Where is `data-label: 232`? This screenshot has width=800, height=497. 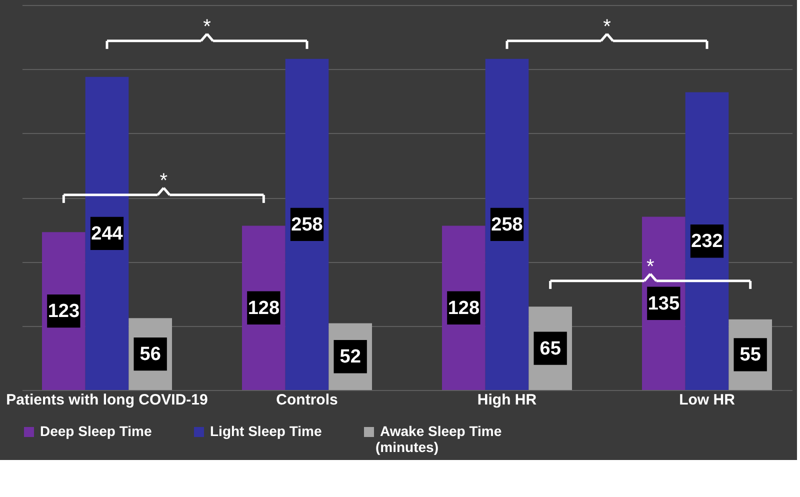 data-label: 232 is located at coordinates (707, 241).